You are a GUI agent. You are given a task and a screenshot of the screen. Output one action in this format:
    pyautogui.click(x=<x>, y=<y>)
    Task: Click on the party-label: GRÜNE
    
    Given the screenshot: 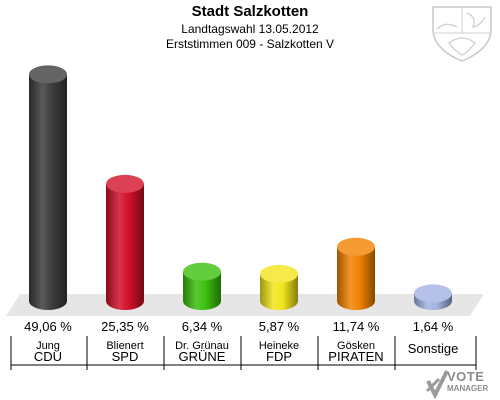 What is the action you would take?
    pyautogui.click(x=202, y=356)
    